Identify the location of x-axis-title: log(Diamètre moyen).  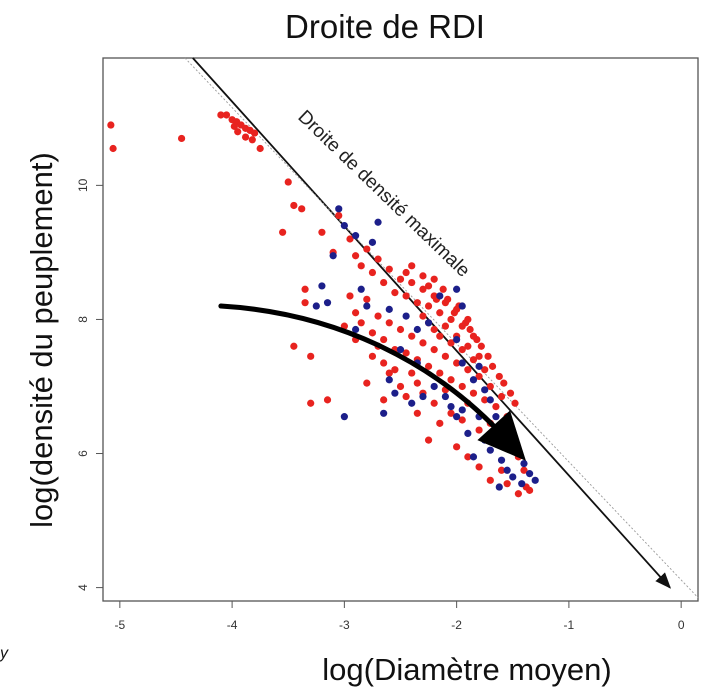
(466, 669).